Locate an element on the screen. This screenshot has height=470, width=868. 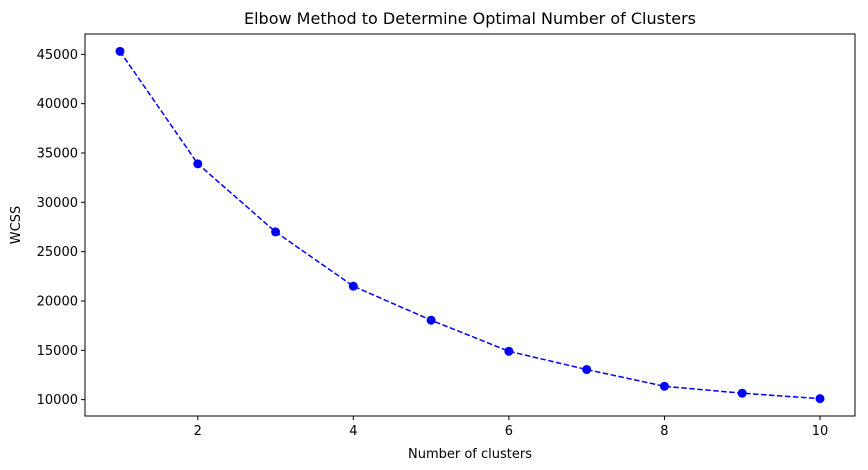
y-tick-label: 45000 is located at coordinates (57, 55).